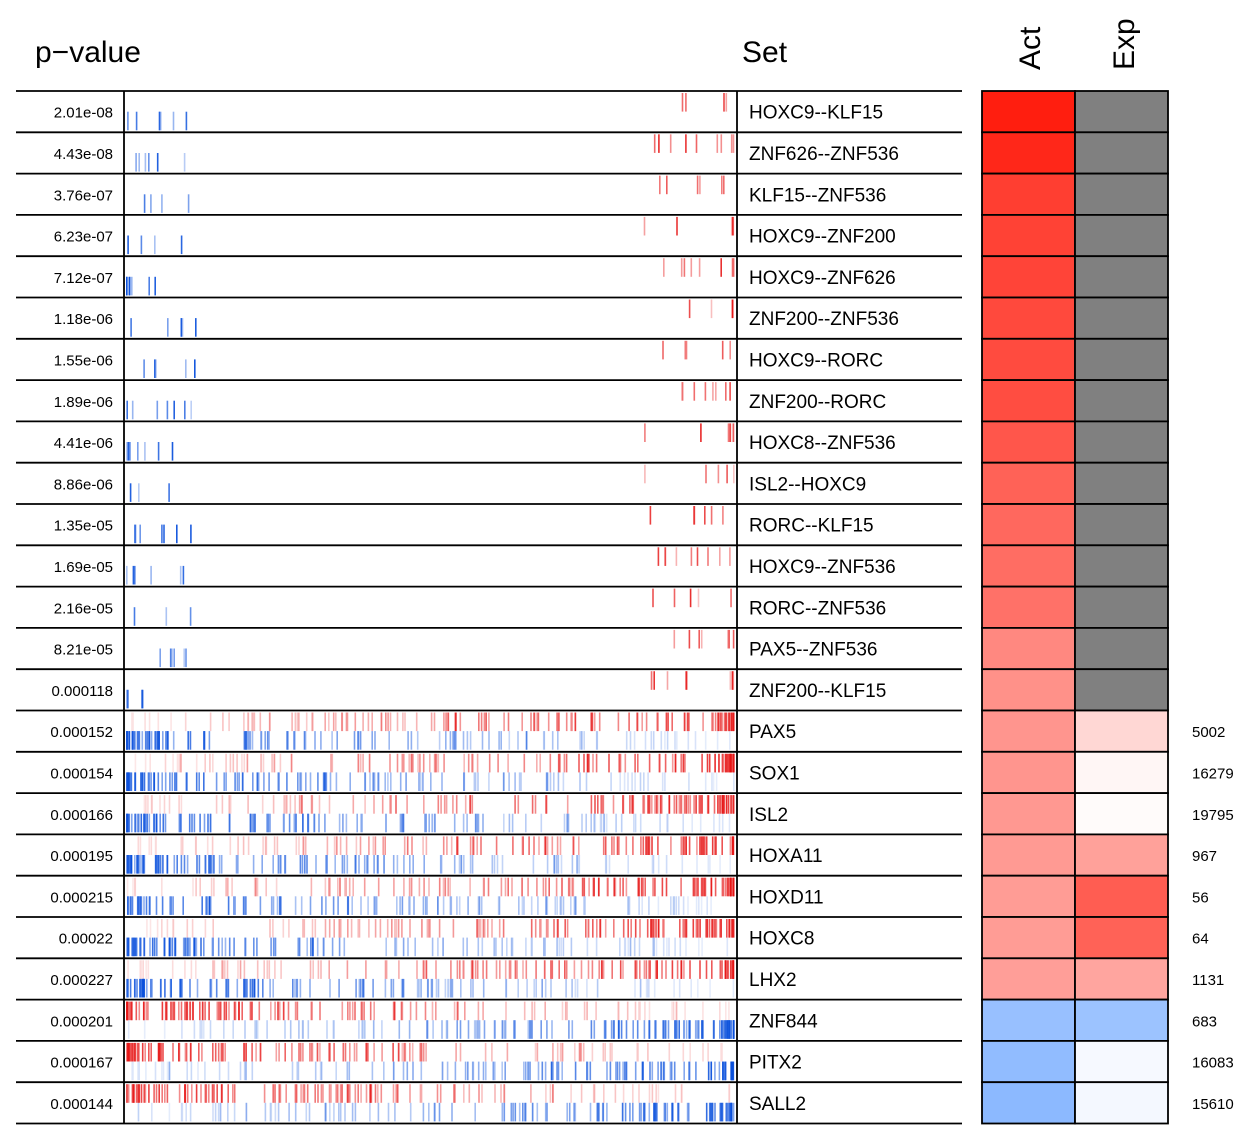 Image resolution: width=1248 pixels, height=1148 pixels. What do you see at coordinates (822, 237) in the screenshot?
I see `set-label: HOXC9--ZNF200` at bounding box center [822, 237].